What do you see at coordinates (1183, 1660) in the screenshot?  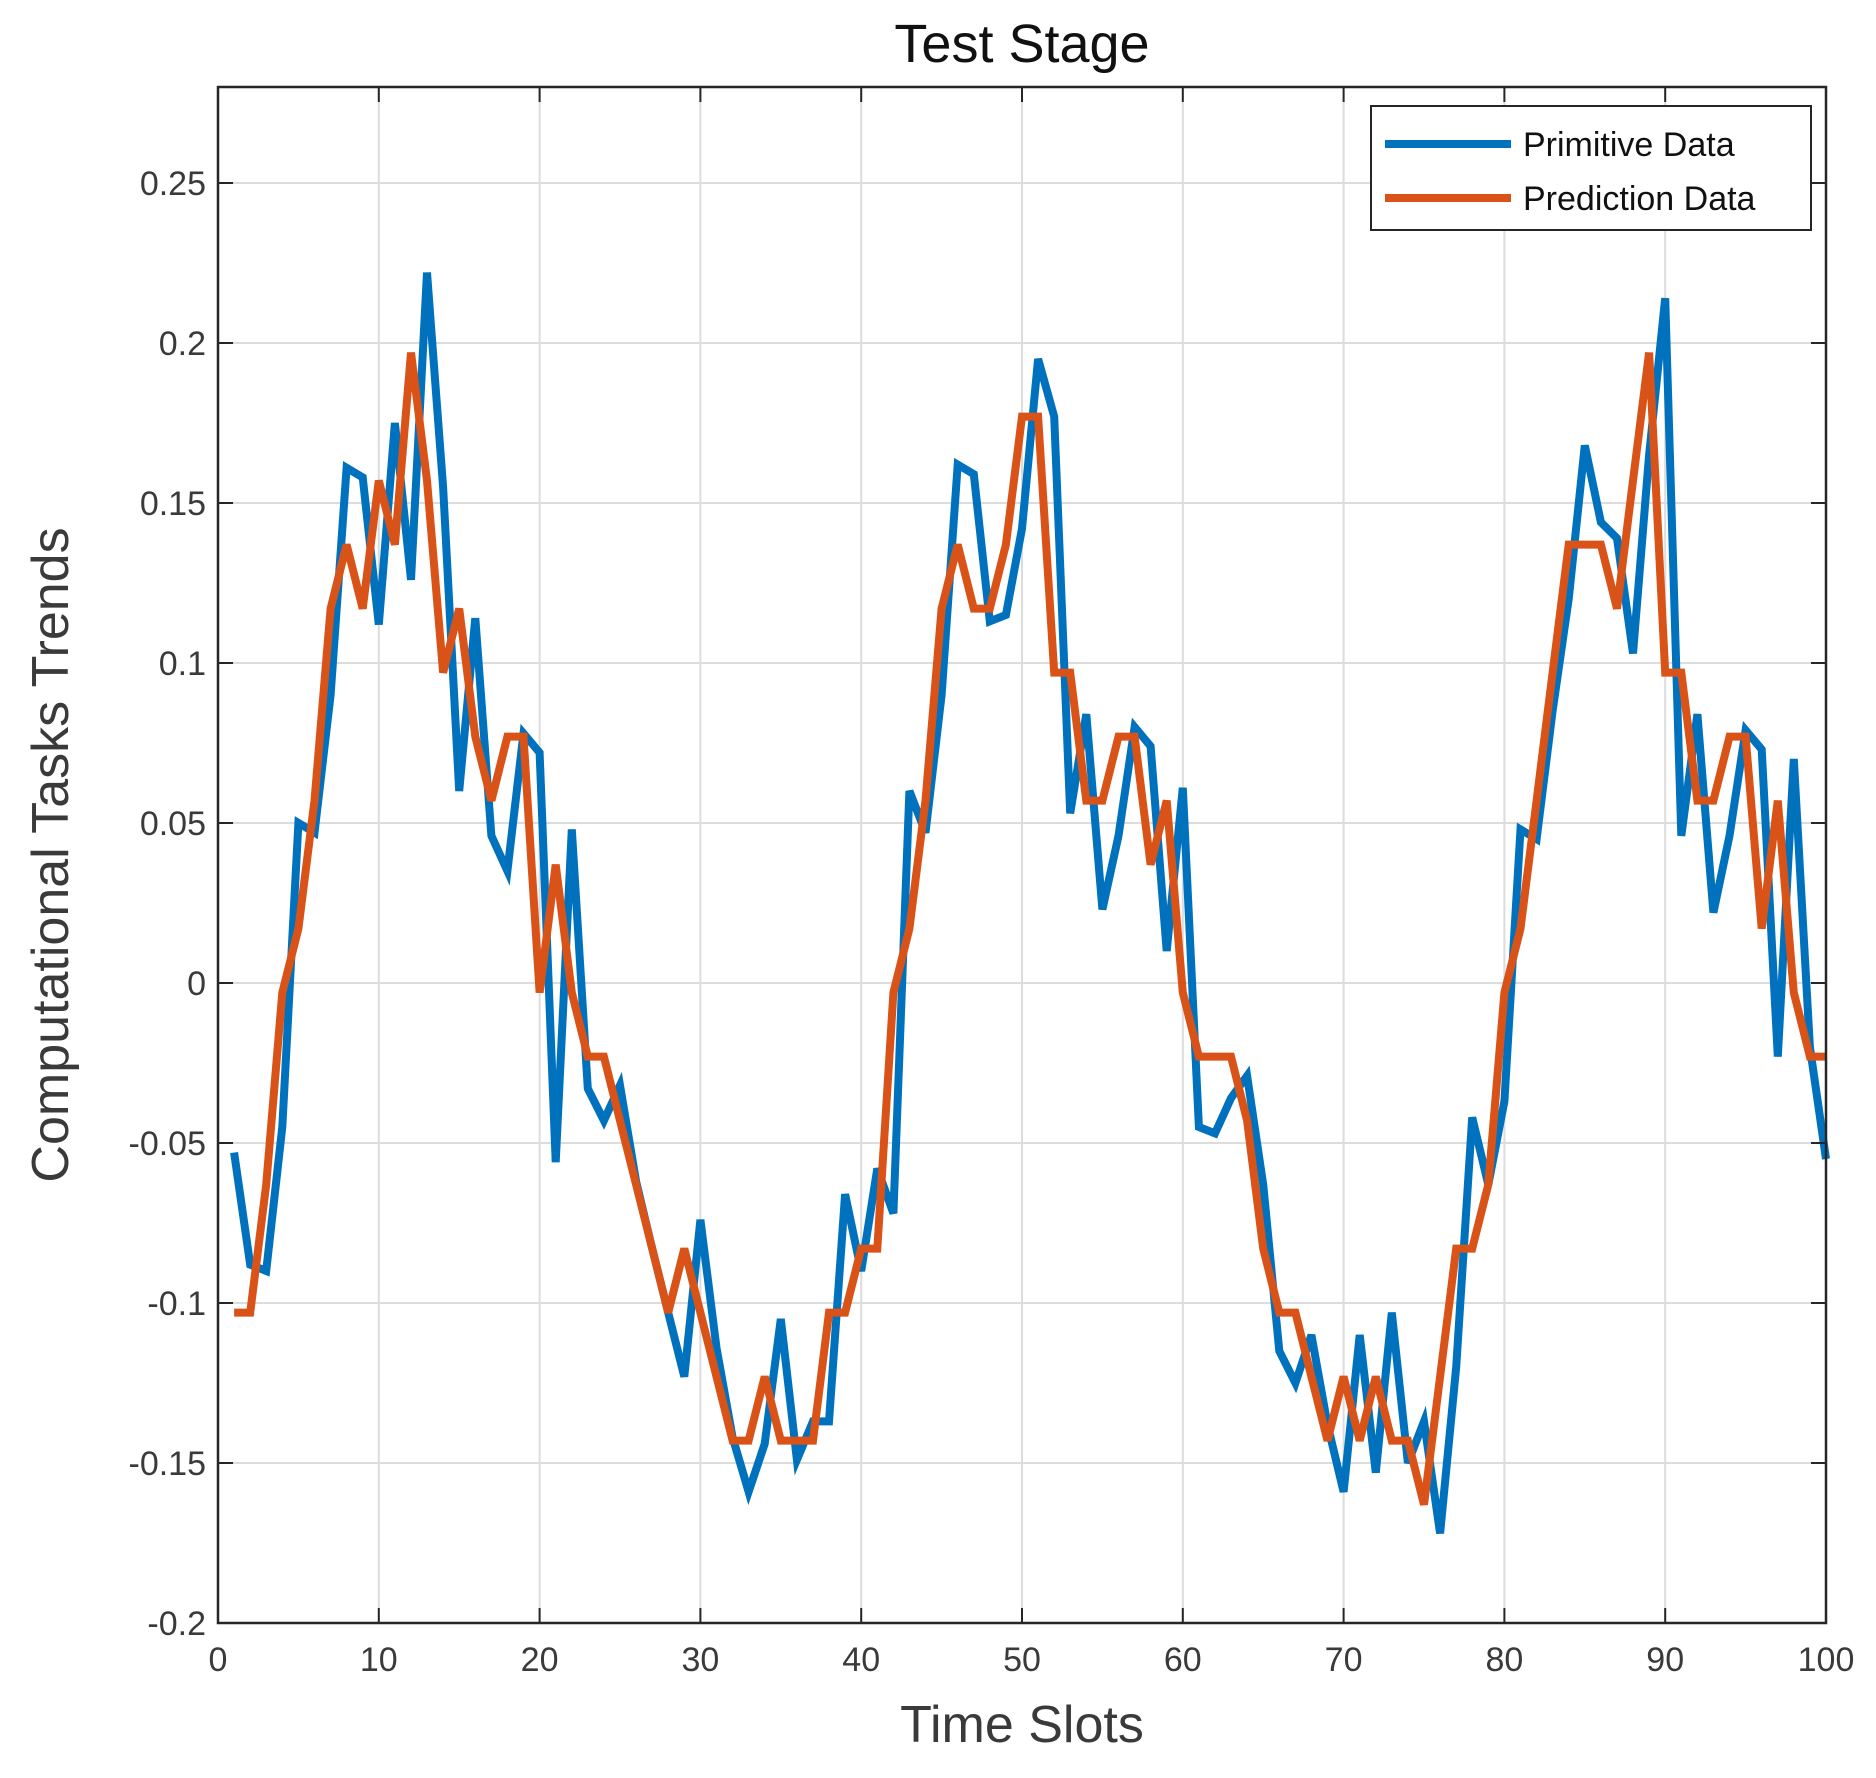 I see `x-tick-label: 60` at bounding box center [1183, 1660].